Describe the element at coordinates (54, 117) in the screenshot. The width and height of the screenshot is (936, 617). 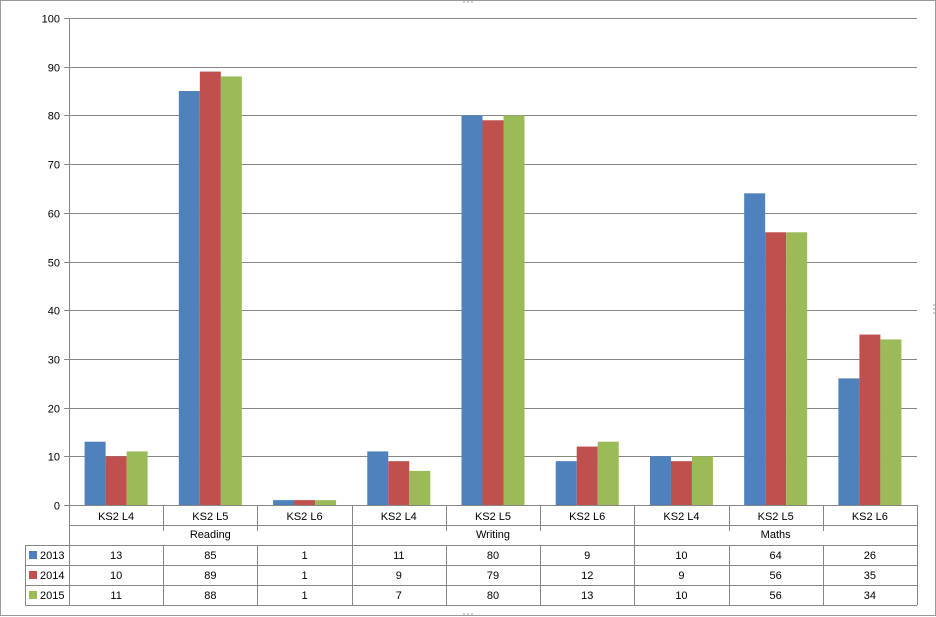
I see `y-tick-label: 80` at that location.